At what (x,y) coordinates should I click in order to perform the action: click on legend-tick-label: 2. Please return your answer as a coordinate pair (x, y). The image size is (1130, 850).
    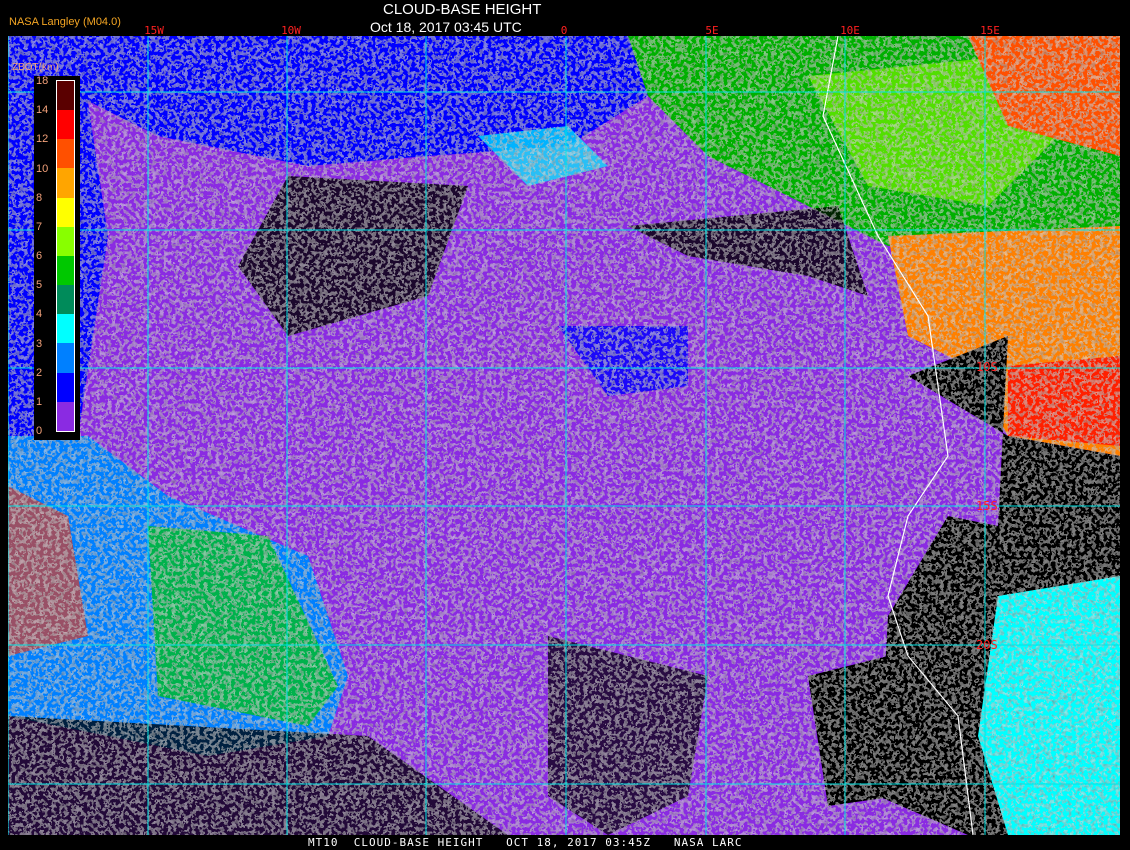
    Looking at the image, I should click on (39, 372).